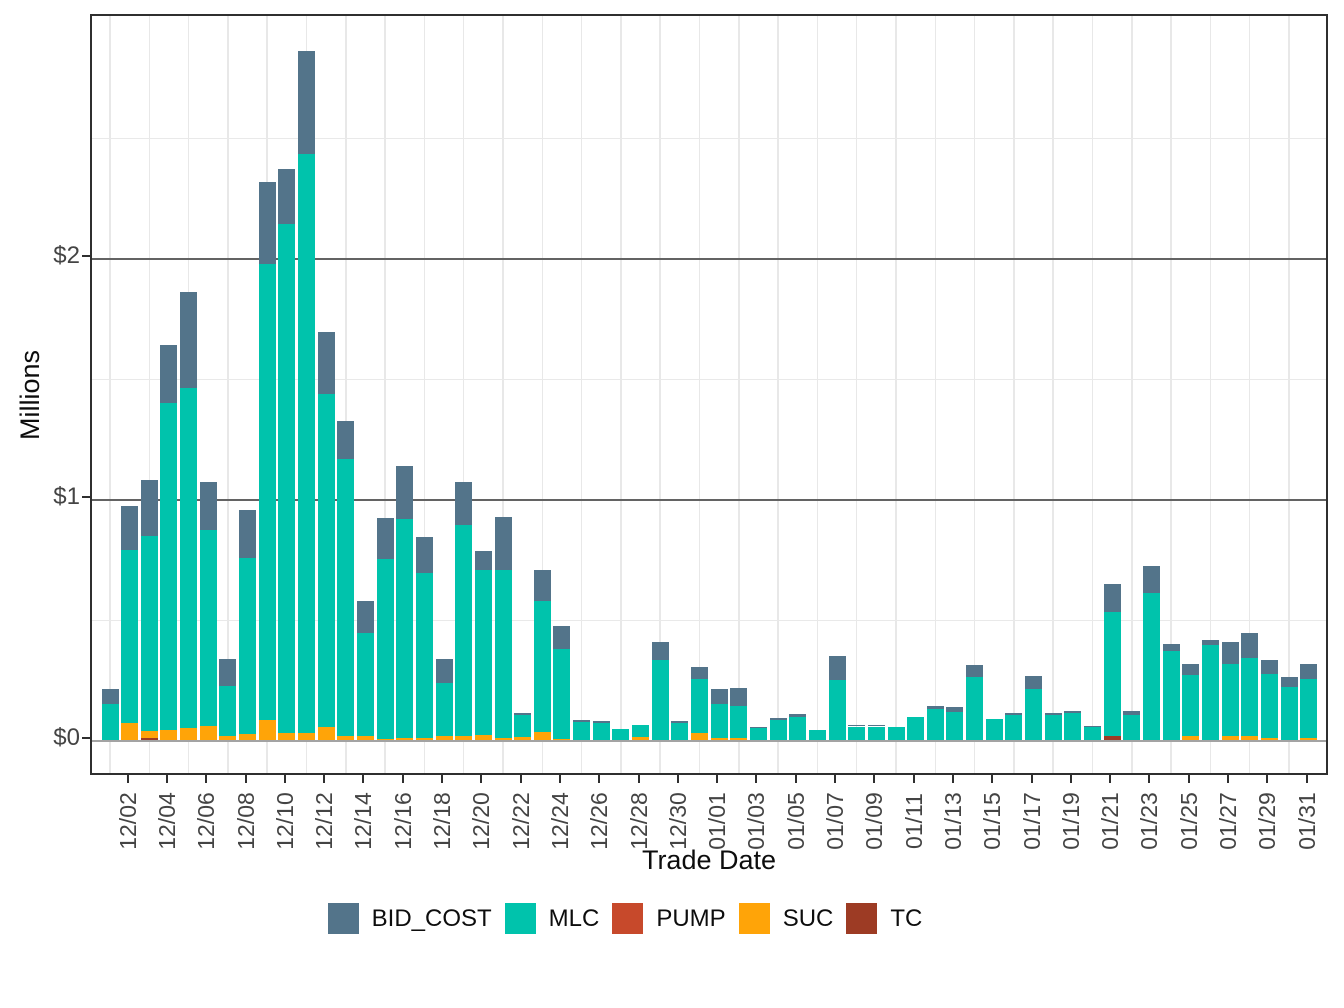 The height and width of the screenshot is (1008, 1344). Describe the element at coordinates (520, 918) in the screenshot. I see `legend-swatch-mlc` at that location.